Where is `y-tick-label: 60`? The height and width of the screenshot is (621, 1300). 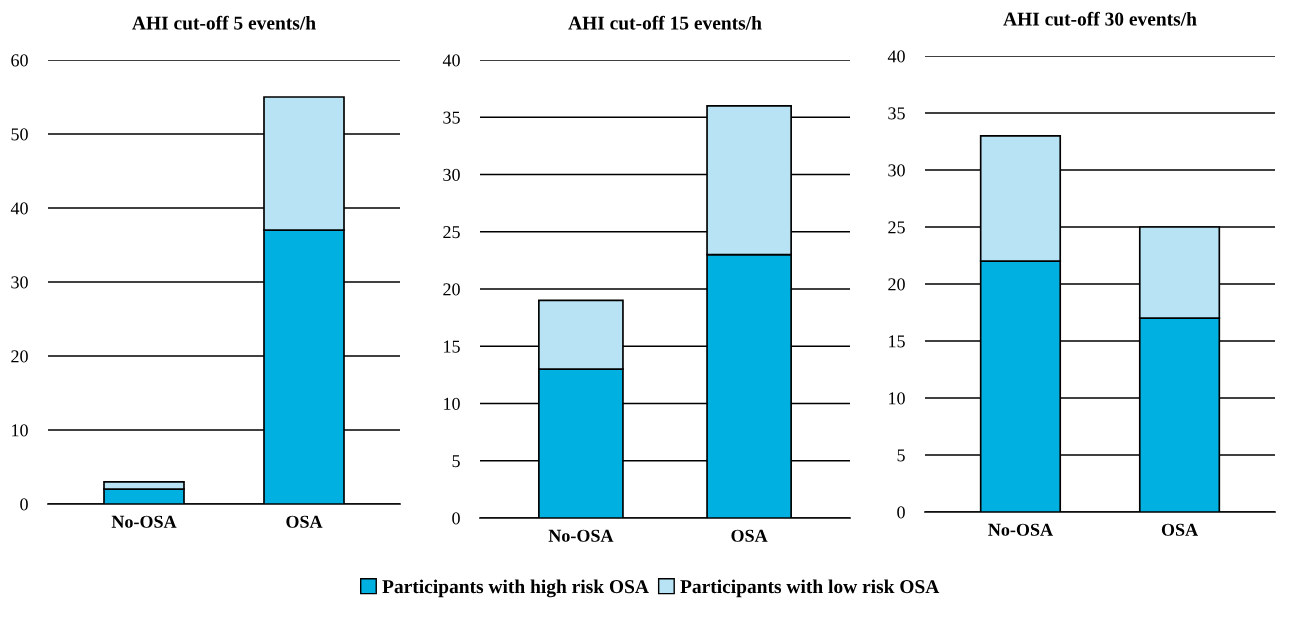 y-tick-label: 60 is located at coordinates (19, 60).